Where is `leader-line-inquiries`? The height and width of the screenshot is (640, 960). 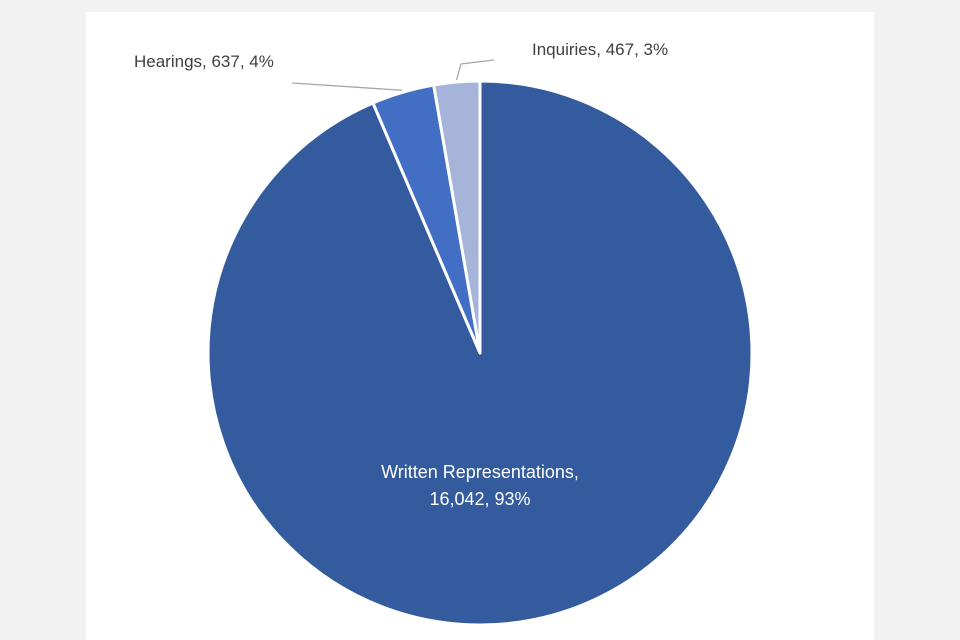
leader-line-inquiries is located at coordinates (475, 70).